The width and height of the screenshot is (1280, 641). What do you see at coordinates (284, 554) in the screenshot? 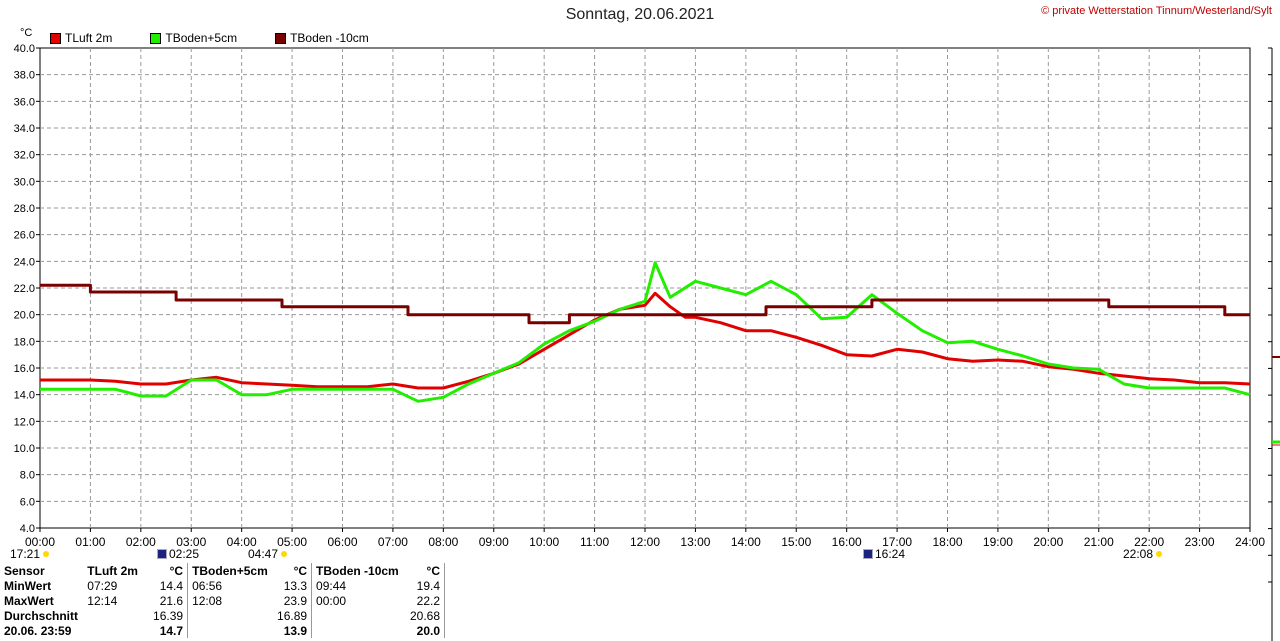
I see `sunrise-icon` at bounding box center [284, 554].